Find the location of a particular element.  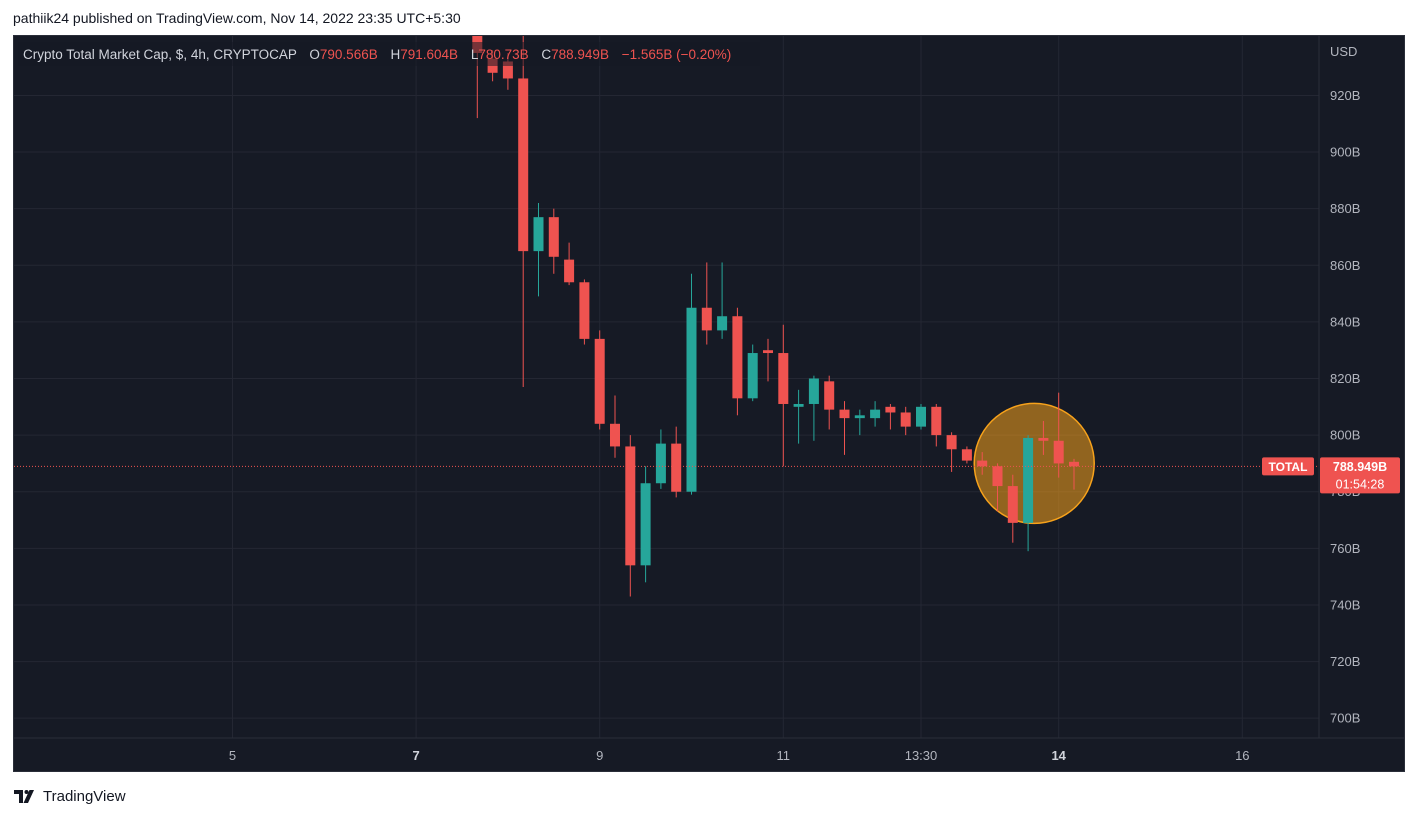

open-label: O is located at coordinates (314, 54).